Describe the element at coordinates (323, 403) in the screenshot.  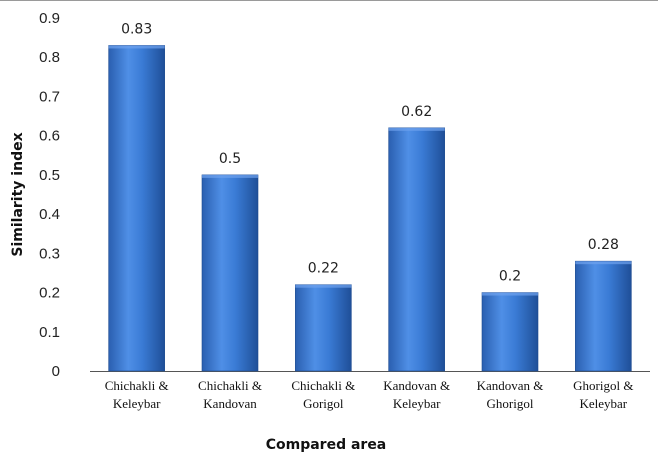
I see `x-tick-label: Gorigol` at that location.